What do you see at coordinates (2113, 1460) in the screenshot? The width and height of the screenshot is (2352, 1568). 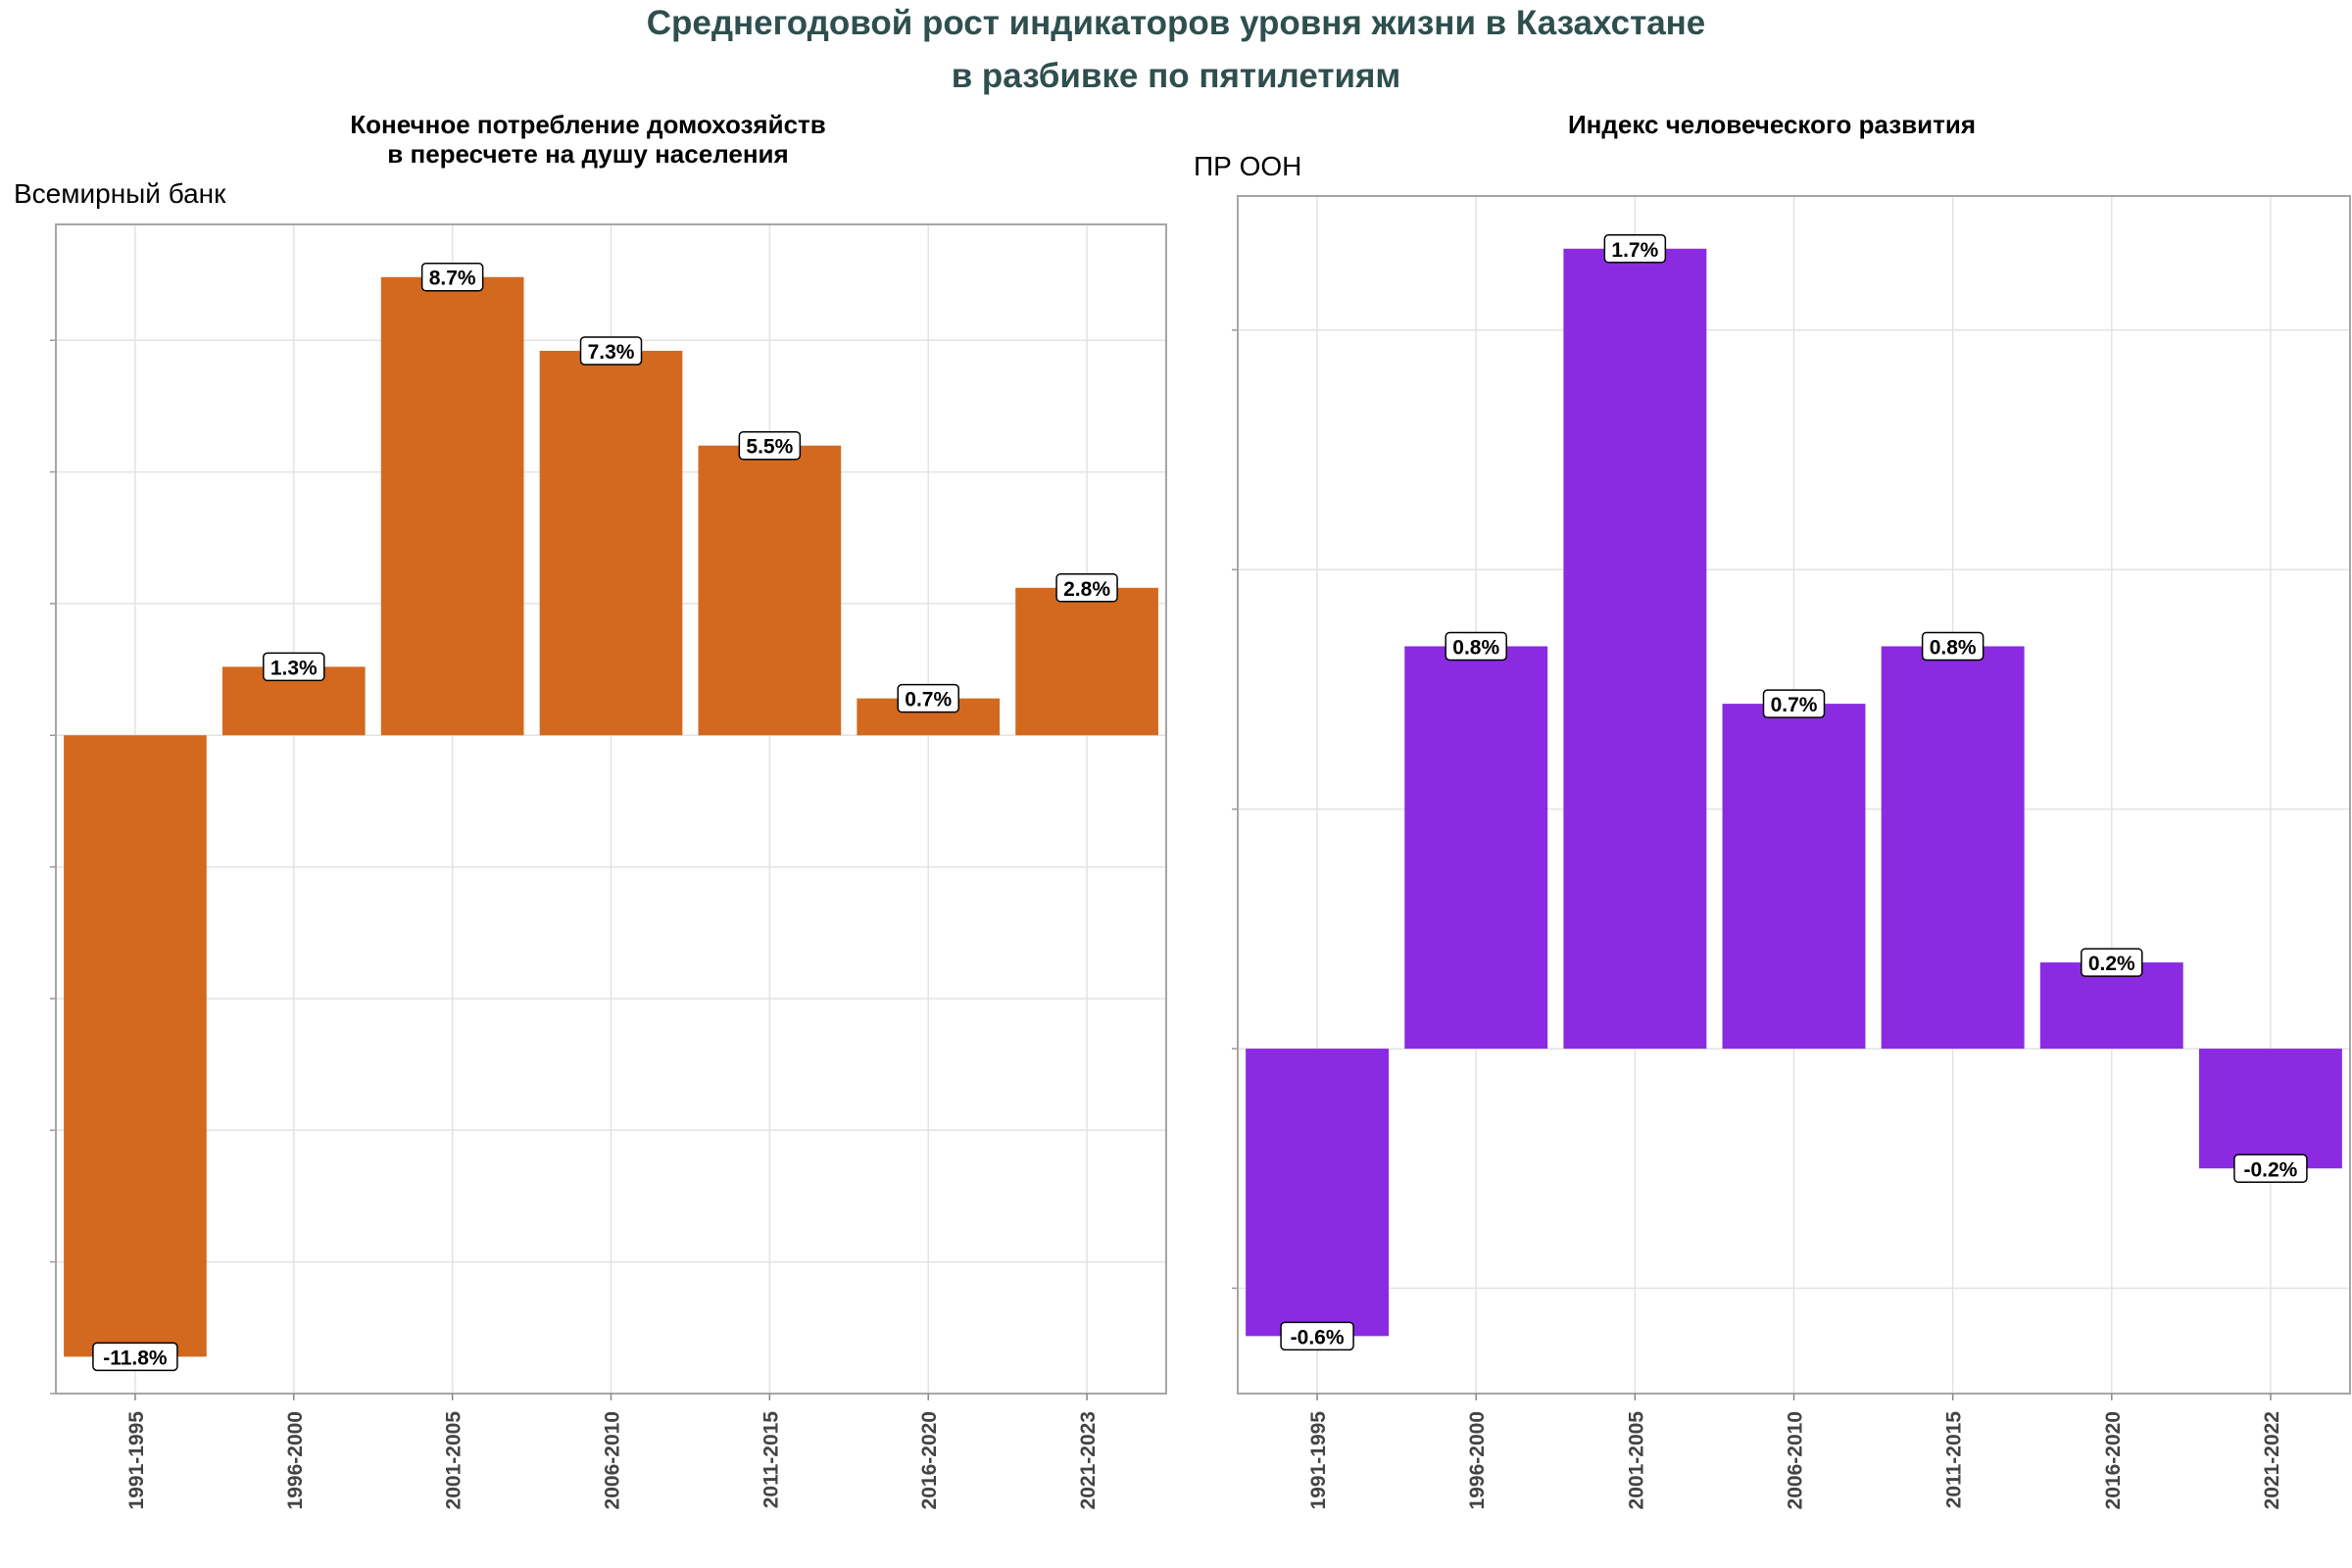 I see `right-category-label-5: 2016-2020` at bounding box center [2113, 1460].